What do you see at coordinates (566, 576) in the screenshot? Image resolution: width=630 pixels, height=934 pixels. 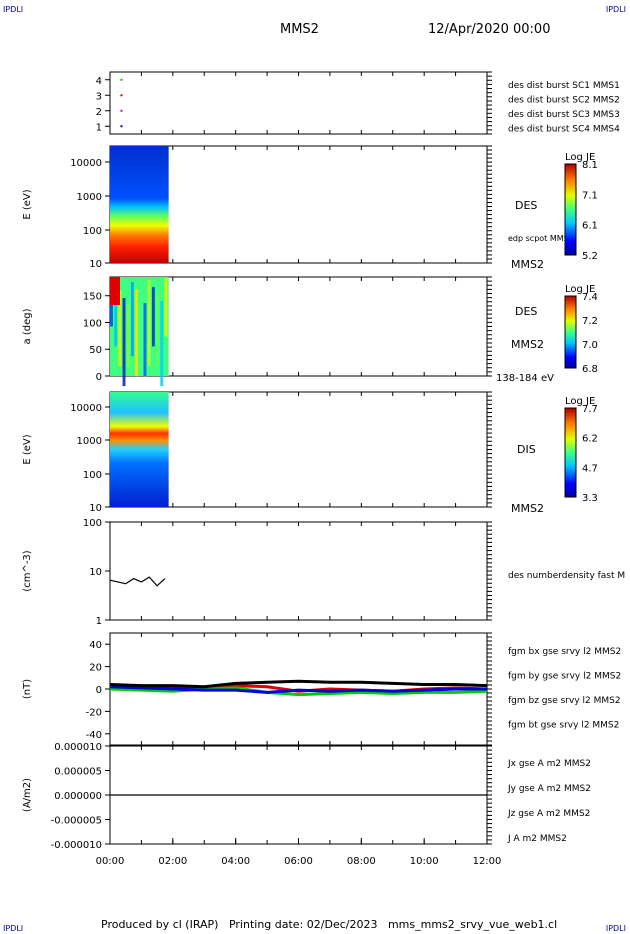 I see `density-legend: des numberdensity fast M` at bounding box center [566, 576].